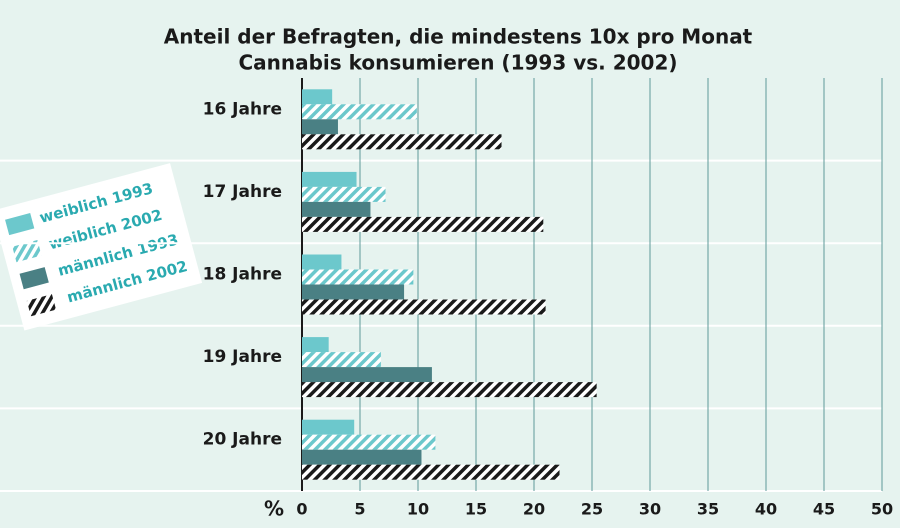 The height and width of the screenshot is (528, 900). What do you see at coordinates (242, 109) in the screenshot?
I see `y-tick-label: 16 Jahre` at bounding box center [242, 109].